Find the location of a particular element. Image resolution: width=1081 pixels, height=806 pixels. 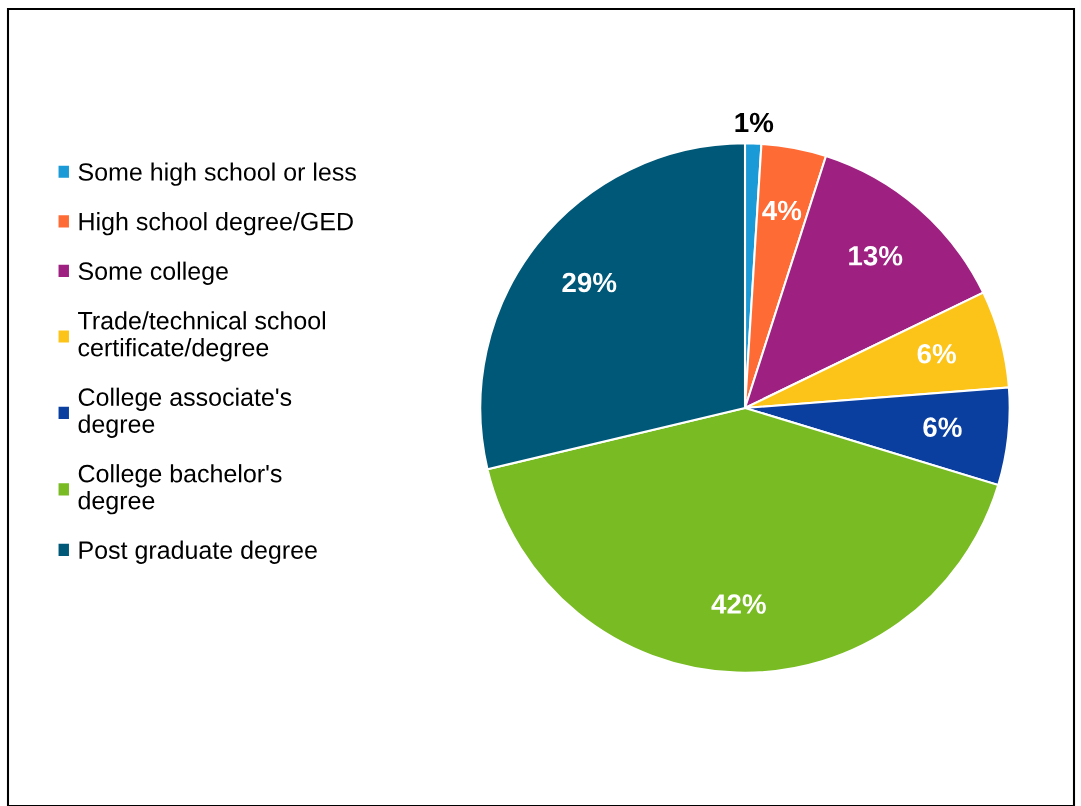

data-label: 42% is located at coordinates (738, 604).